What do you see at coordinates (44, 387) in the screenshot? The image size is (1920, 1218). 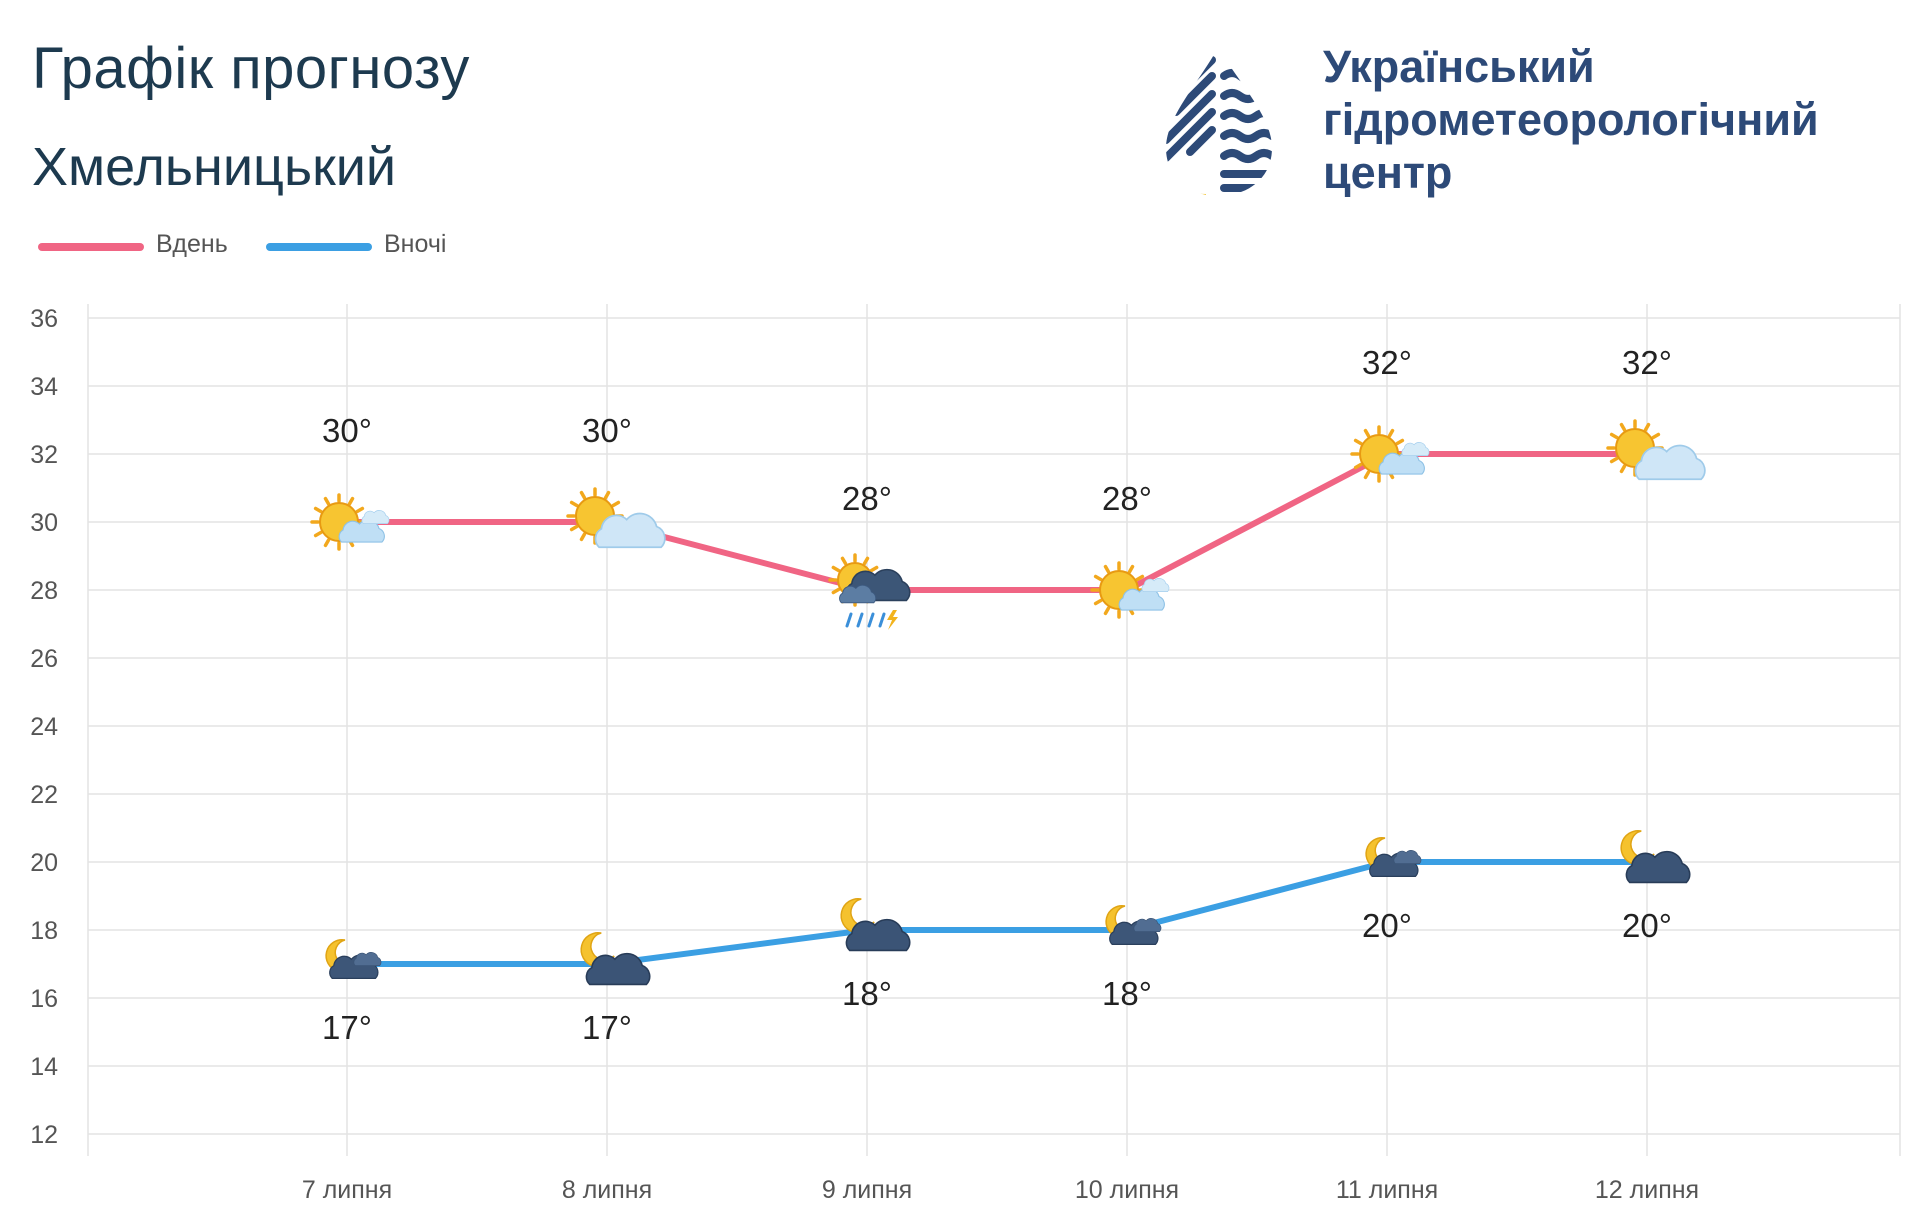 I see `y-tick-label: 34` at bounding box center [44, 387].